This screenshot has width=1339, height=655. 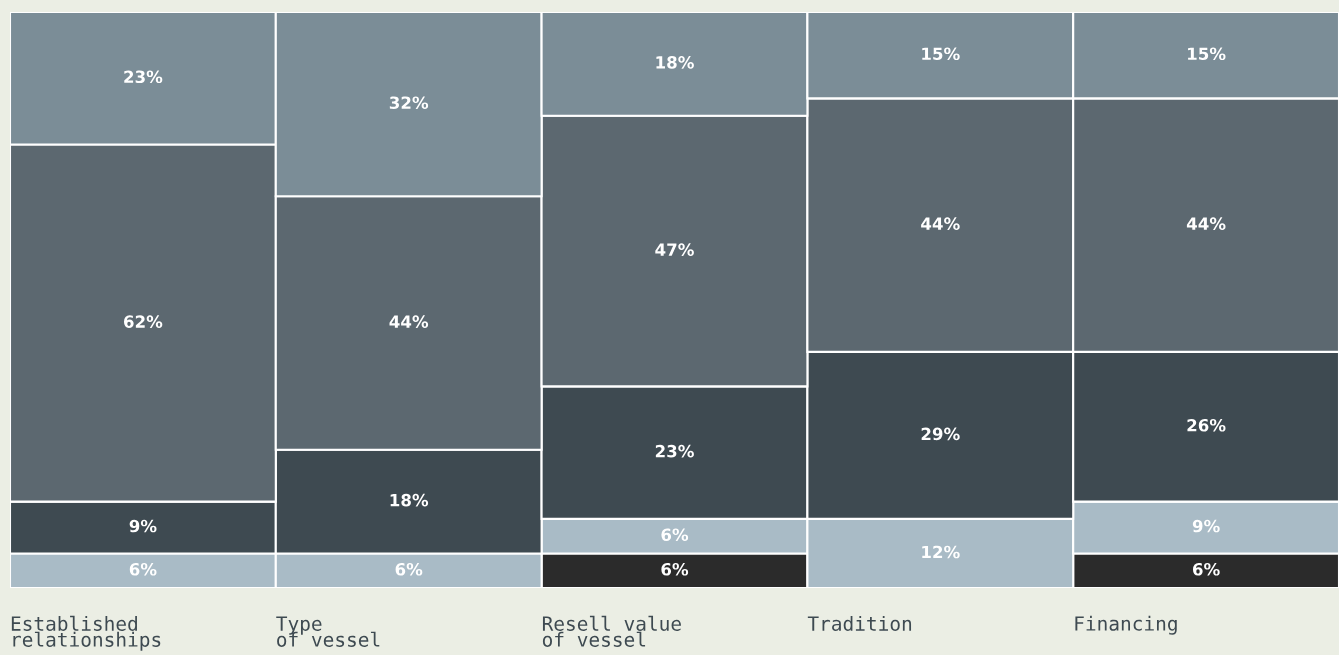 What do you see at coordinates (143, 321) in the screenshot?
I see `data-label: 62%` at bounding box center [143, 321].